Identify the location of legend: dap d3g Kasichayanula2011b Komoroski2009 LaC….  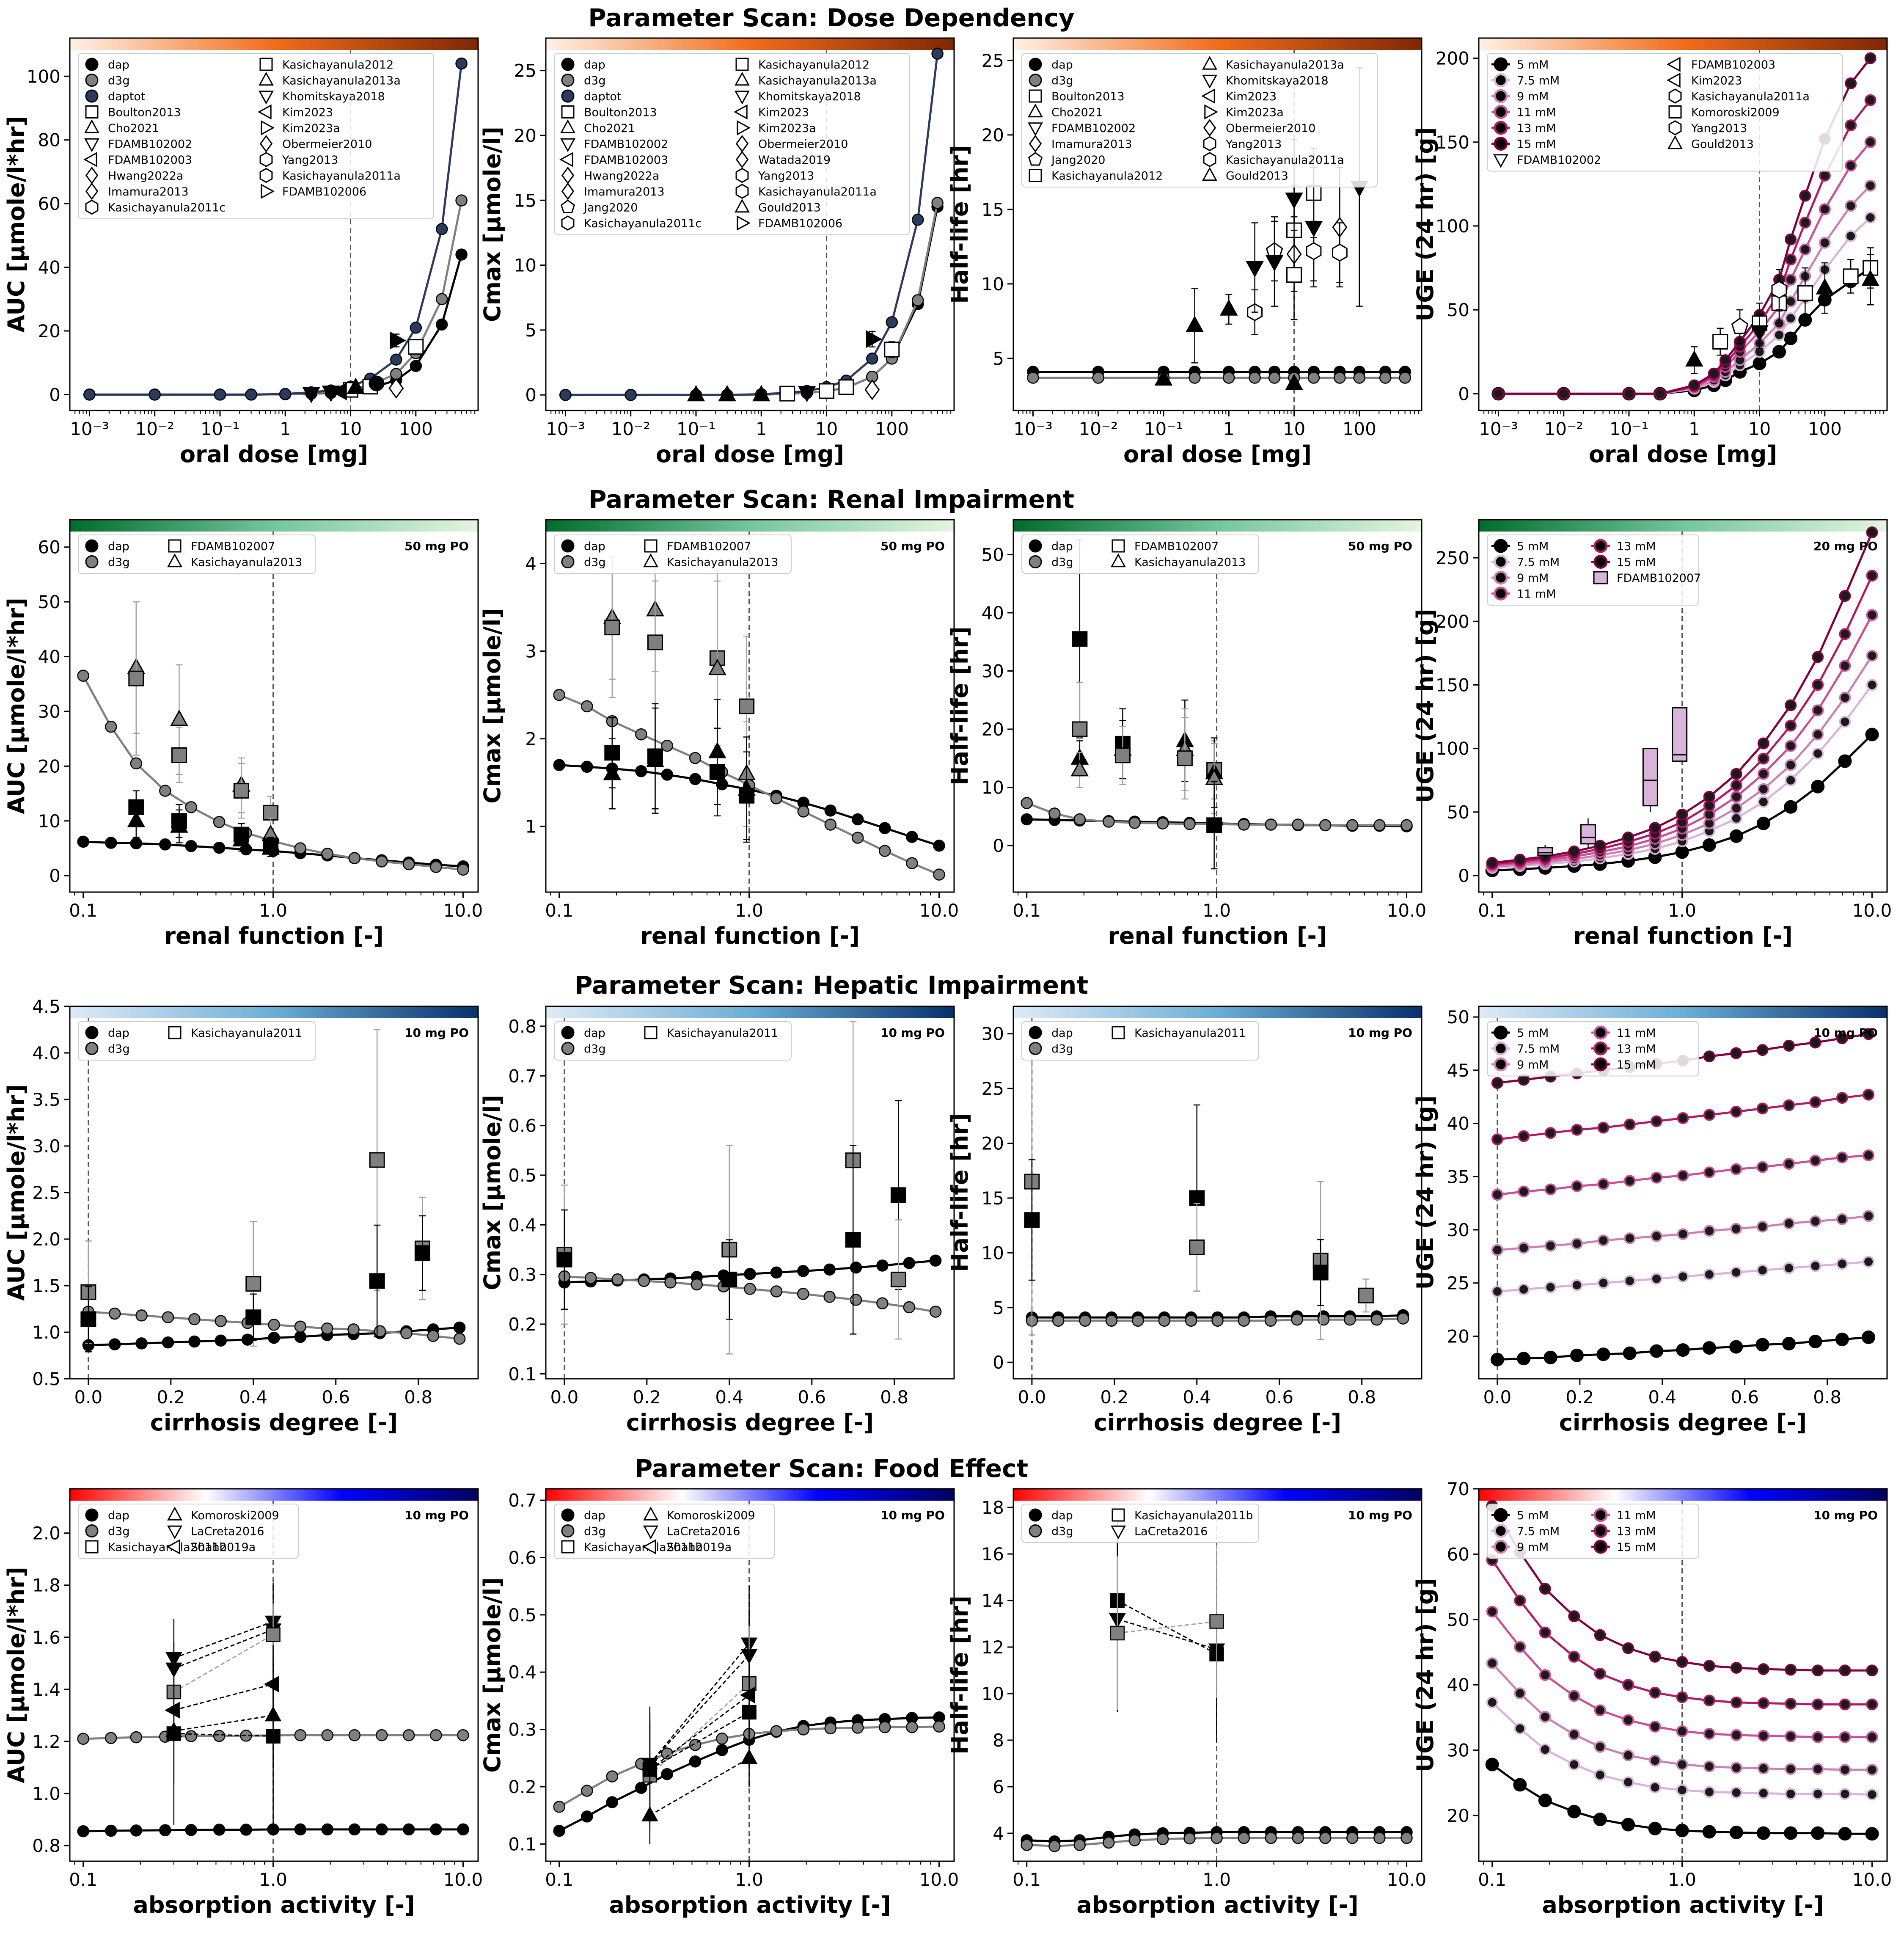
(188, 1532).